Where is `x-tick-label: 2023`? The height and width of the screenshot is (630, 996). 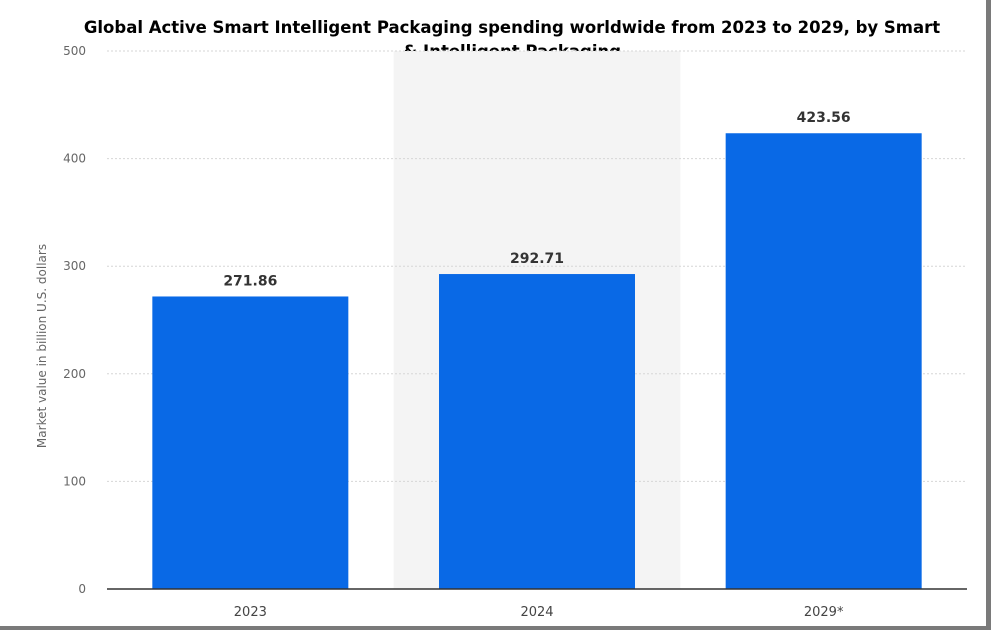
x-tick-label: 2023 is located at coordinates (250, 612).